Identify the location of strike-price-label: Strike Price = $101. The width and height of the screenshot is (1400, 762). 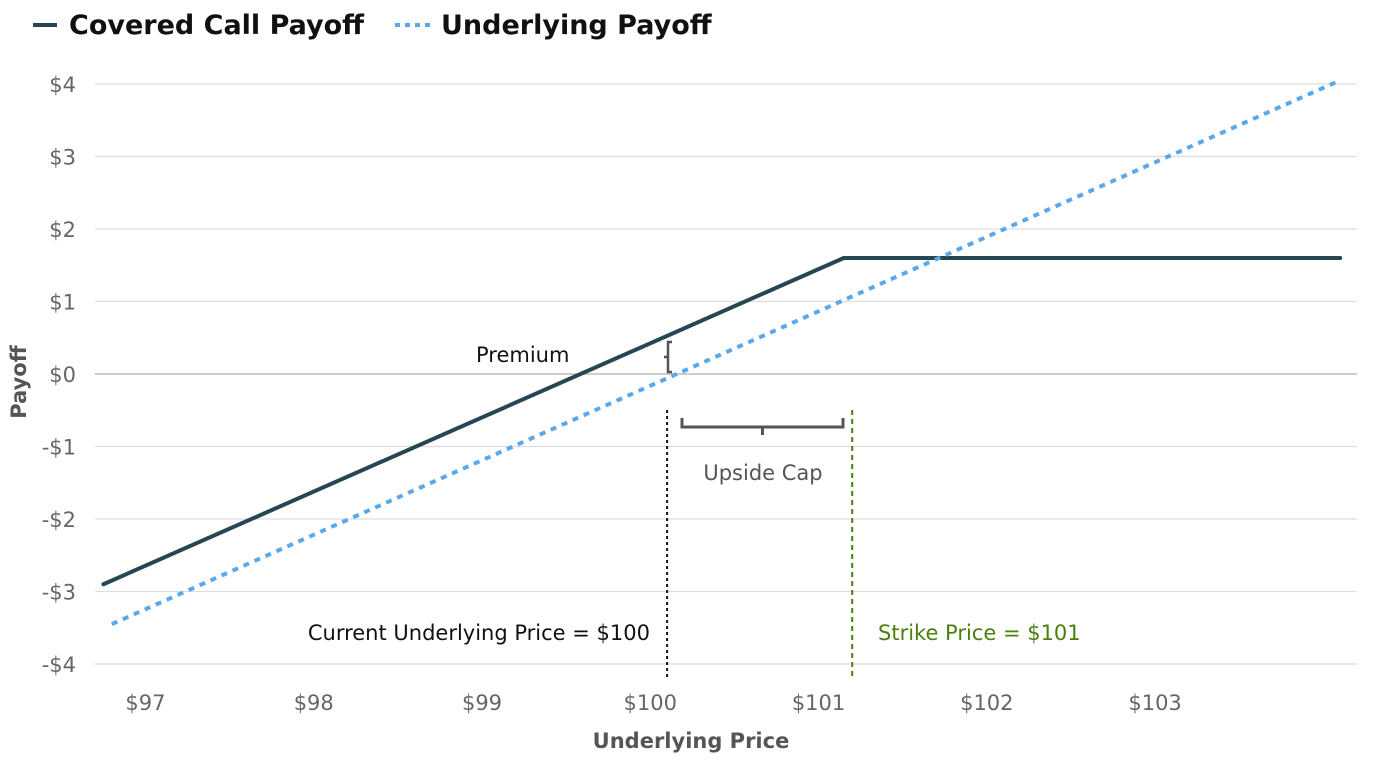
(979, 633).